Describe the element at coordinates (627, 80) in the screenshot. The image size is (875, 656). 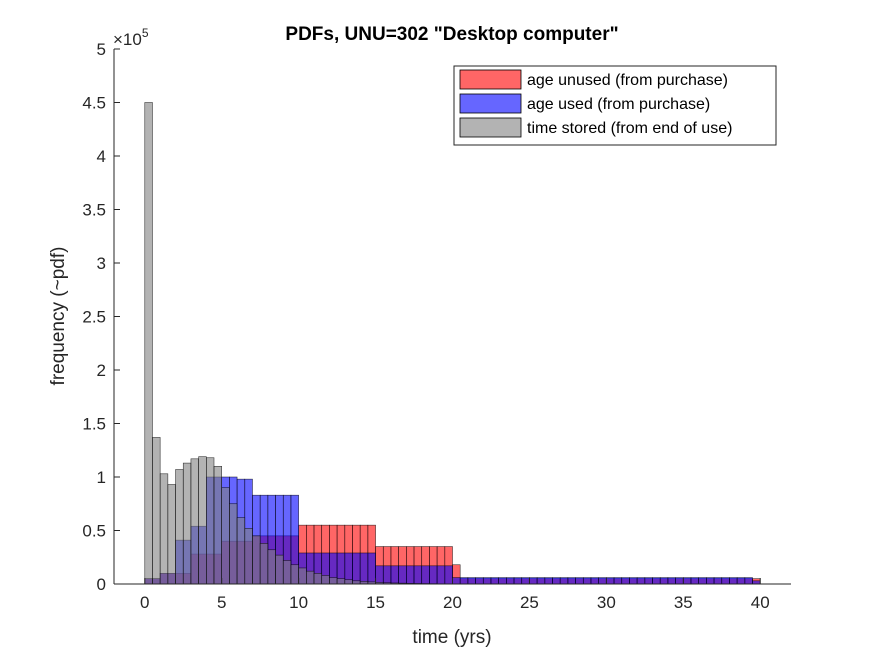
I see `legend-label: age unused (from purchase)` at that location.